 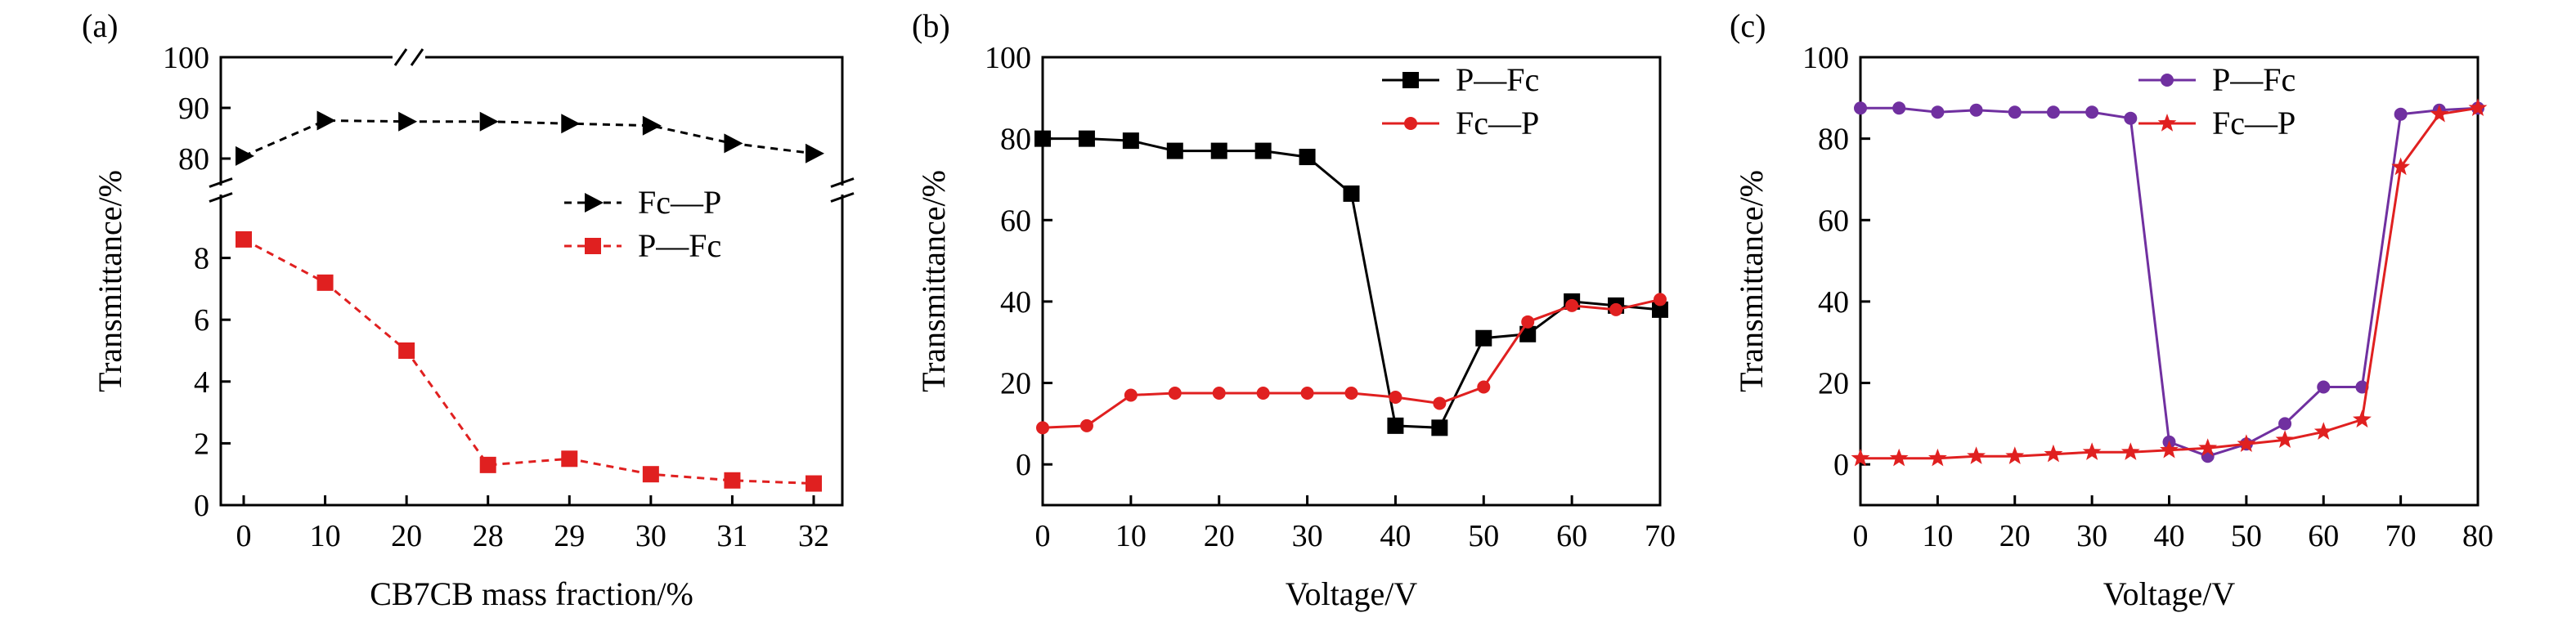 What do you see at coordinates (186, 58) in the screenshot?
I see `panel-a-ytick-label-upper-100: 100` at bounding box center [186, 58].